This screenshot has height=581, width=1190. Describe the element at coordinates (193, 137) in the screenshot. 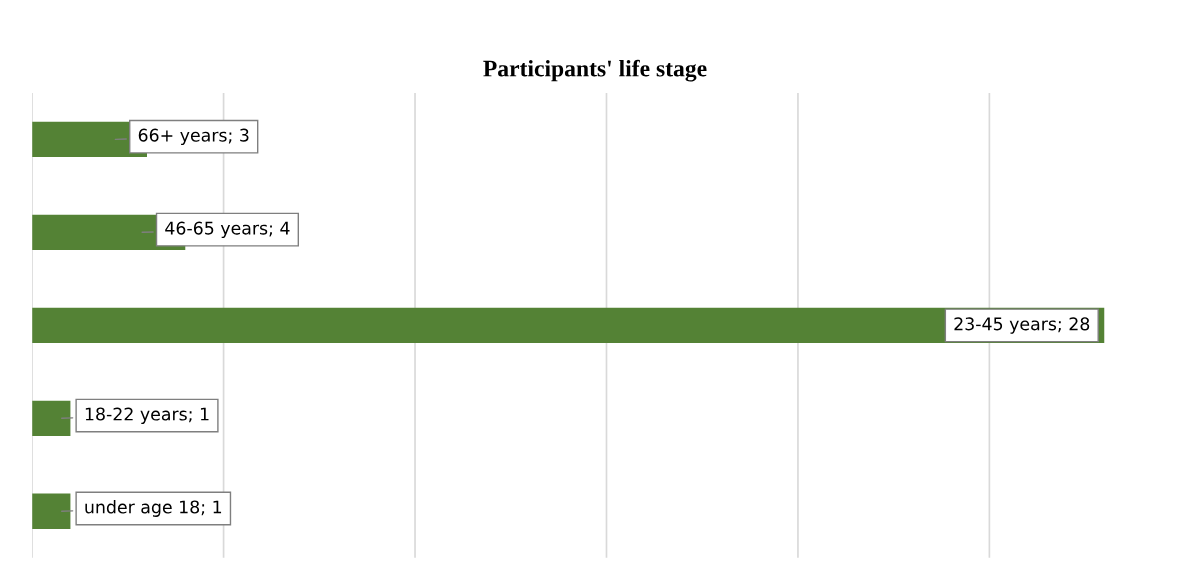

I see `data-label: 66+ years; 3` at that location.